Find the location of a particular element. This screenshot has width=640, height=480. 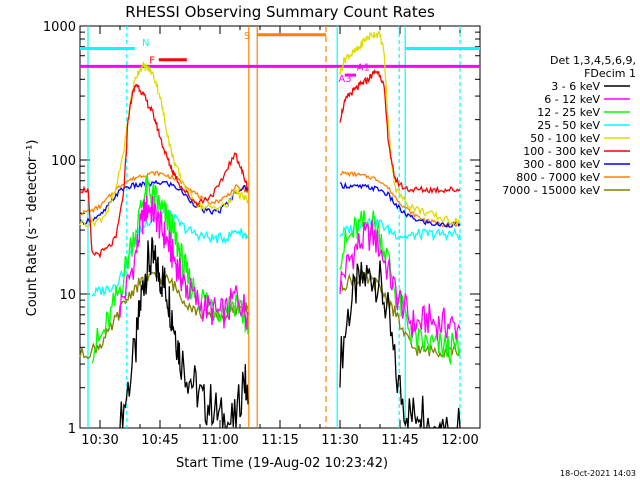

x-tick-label: 12:00 is located at coordinates (459, 440).